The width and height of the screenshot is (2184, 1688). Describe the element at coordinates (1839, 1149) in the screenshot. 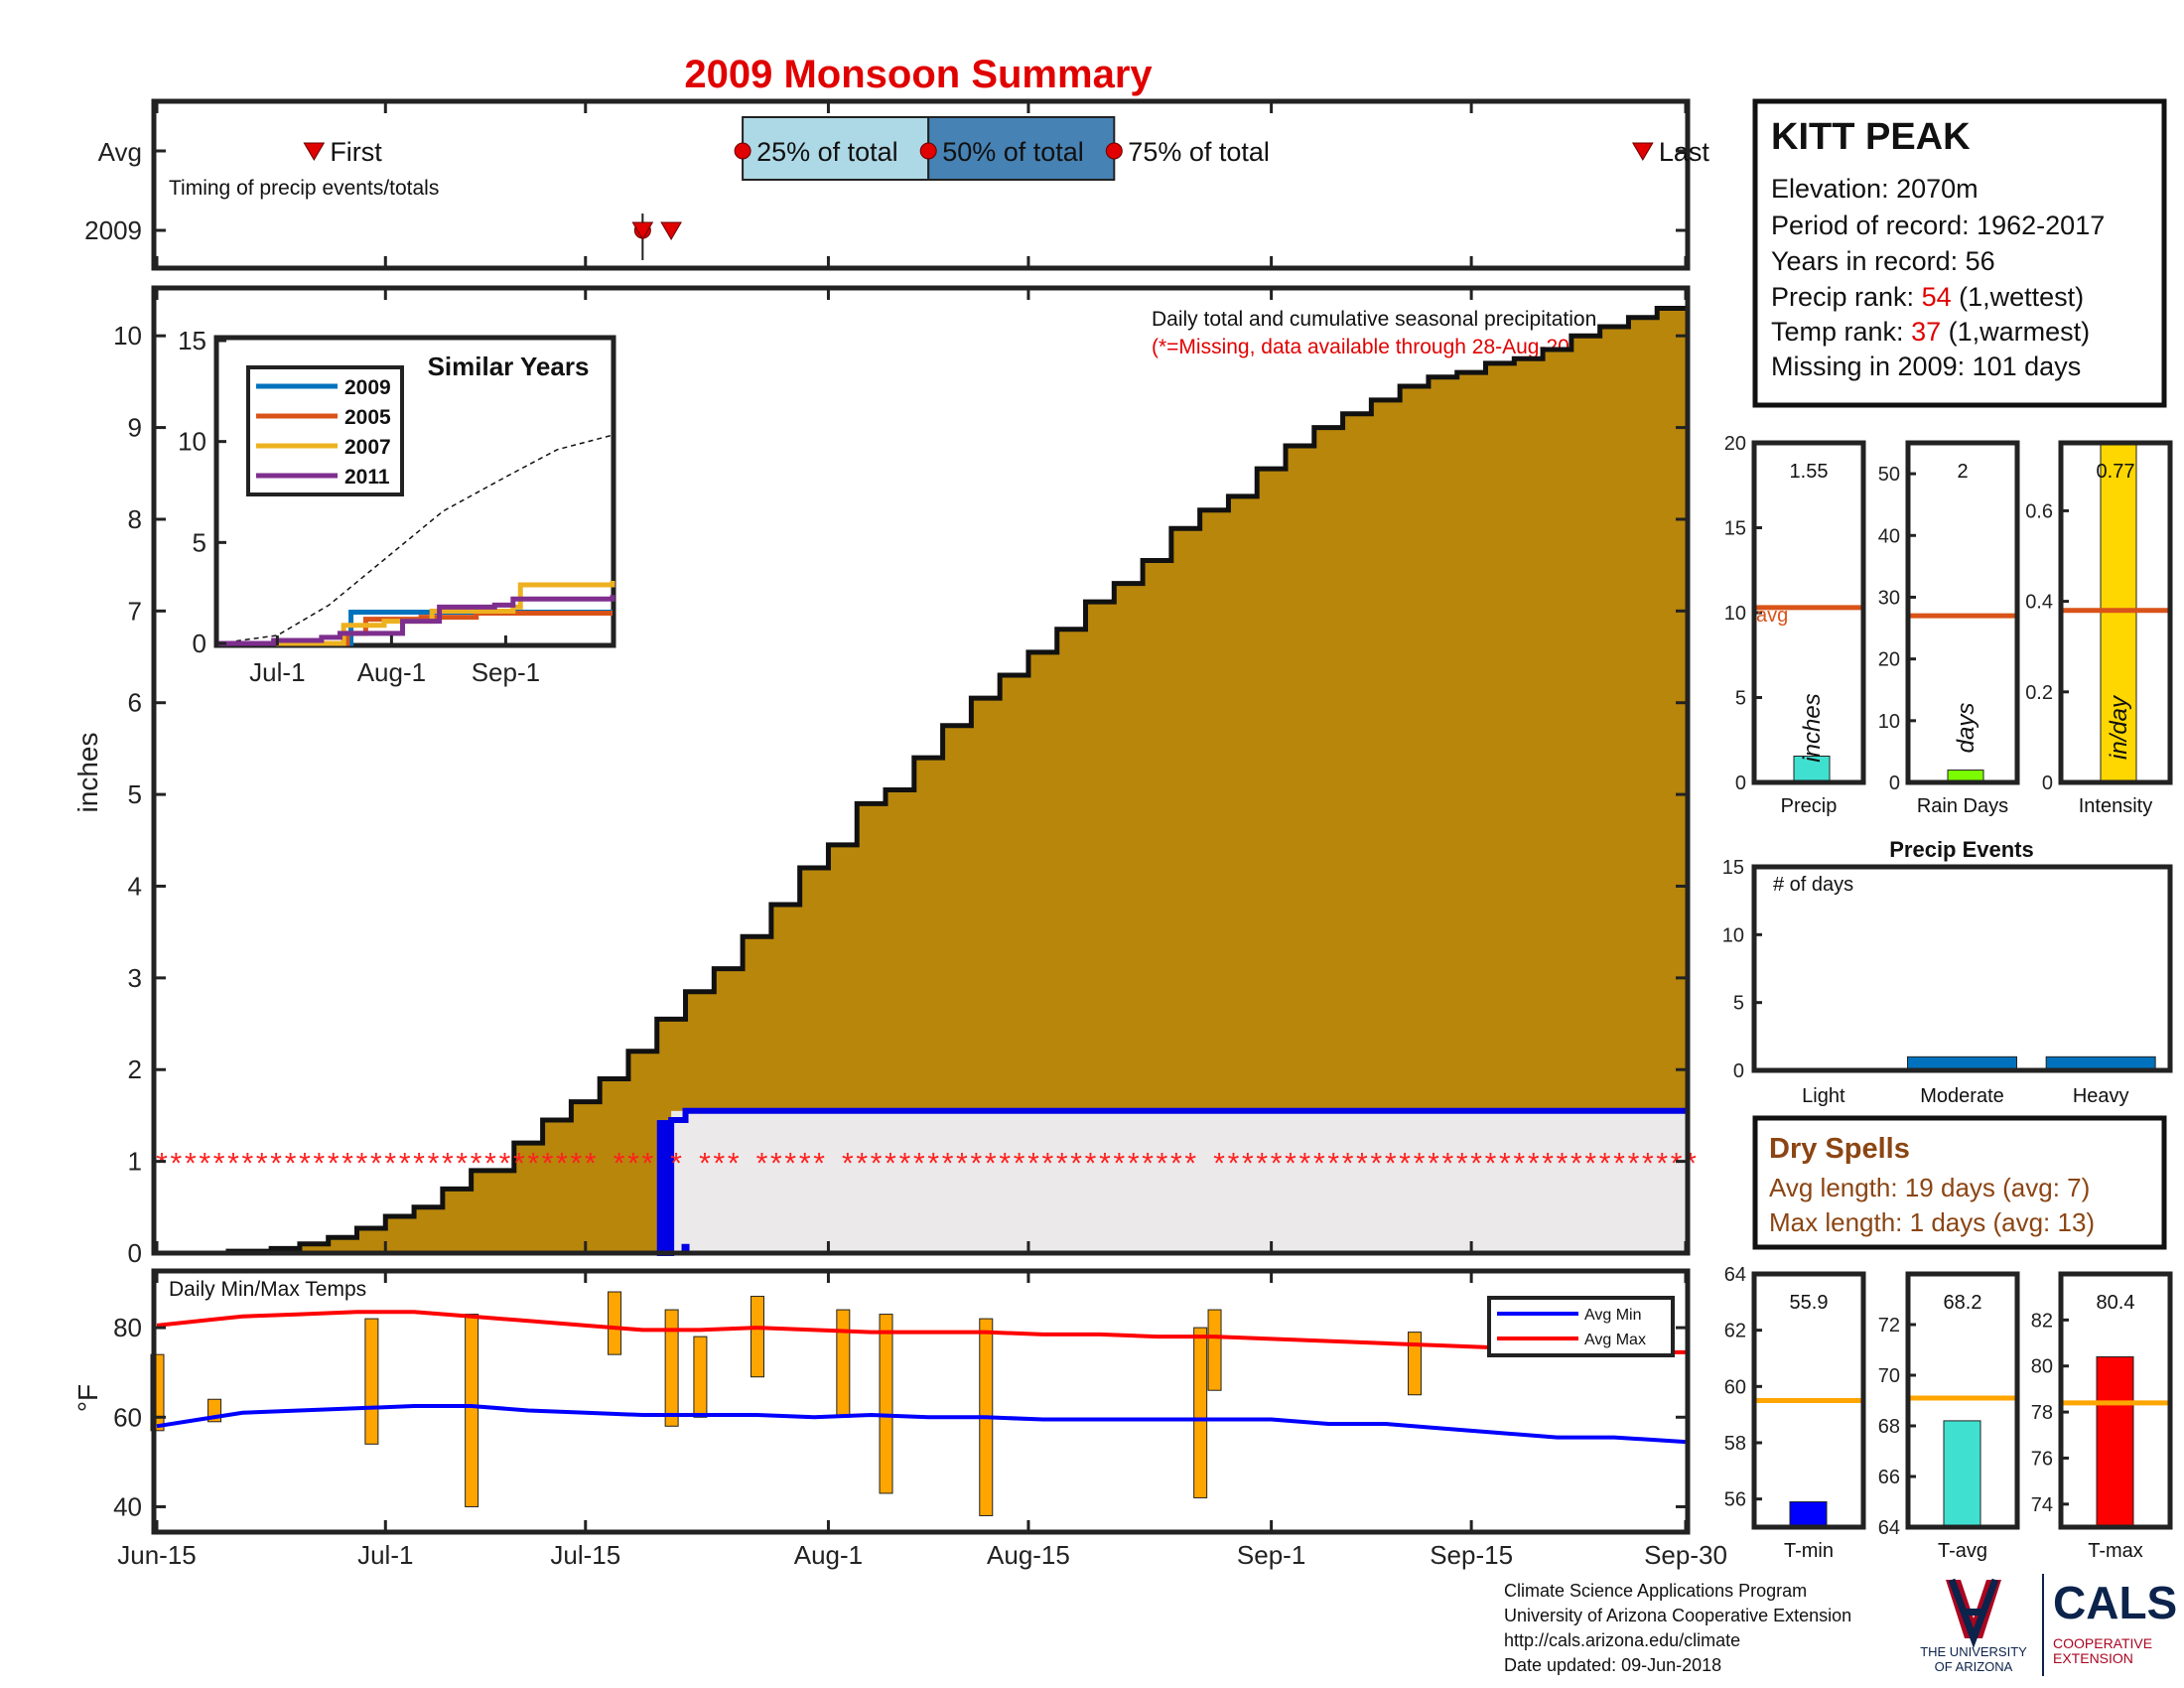

I see `dry-spells-title: Dry Spells` at that location.